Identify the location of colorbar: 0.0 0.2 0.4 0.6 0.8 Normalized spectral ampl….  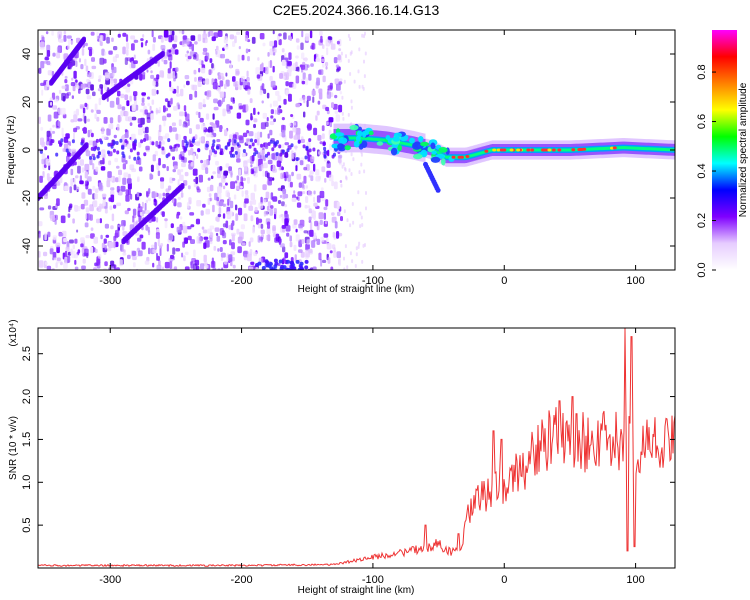
(722, 154).